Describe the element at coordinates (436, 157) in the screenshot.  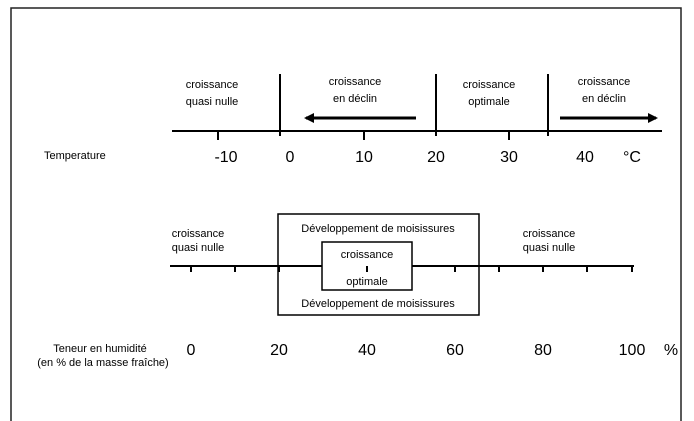
I see `temp-tick-label-4: 20` at that location.